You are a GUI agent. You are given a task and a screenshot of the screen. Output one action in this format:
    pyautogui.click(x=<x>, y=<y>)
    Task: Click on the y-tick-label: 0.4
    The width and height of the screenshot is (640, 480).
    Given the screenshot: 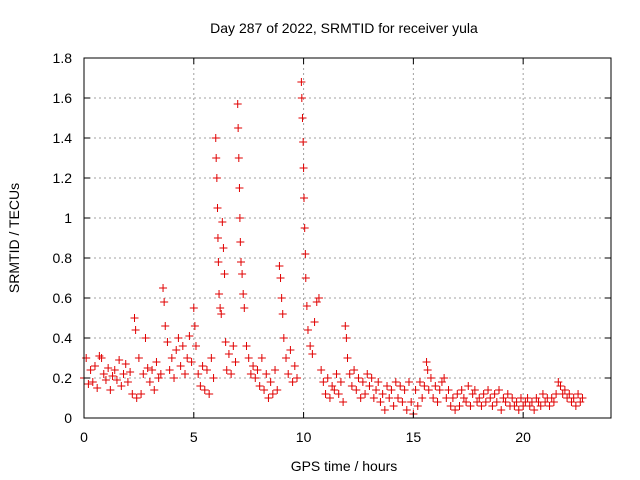 What is the action you would take?
    pyautogui.click(x=63, y=338)
    